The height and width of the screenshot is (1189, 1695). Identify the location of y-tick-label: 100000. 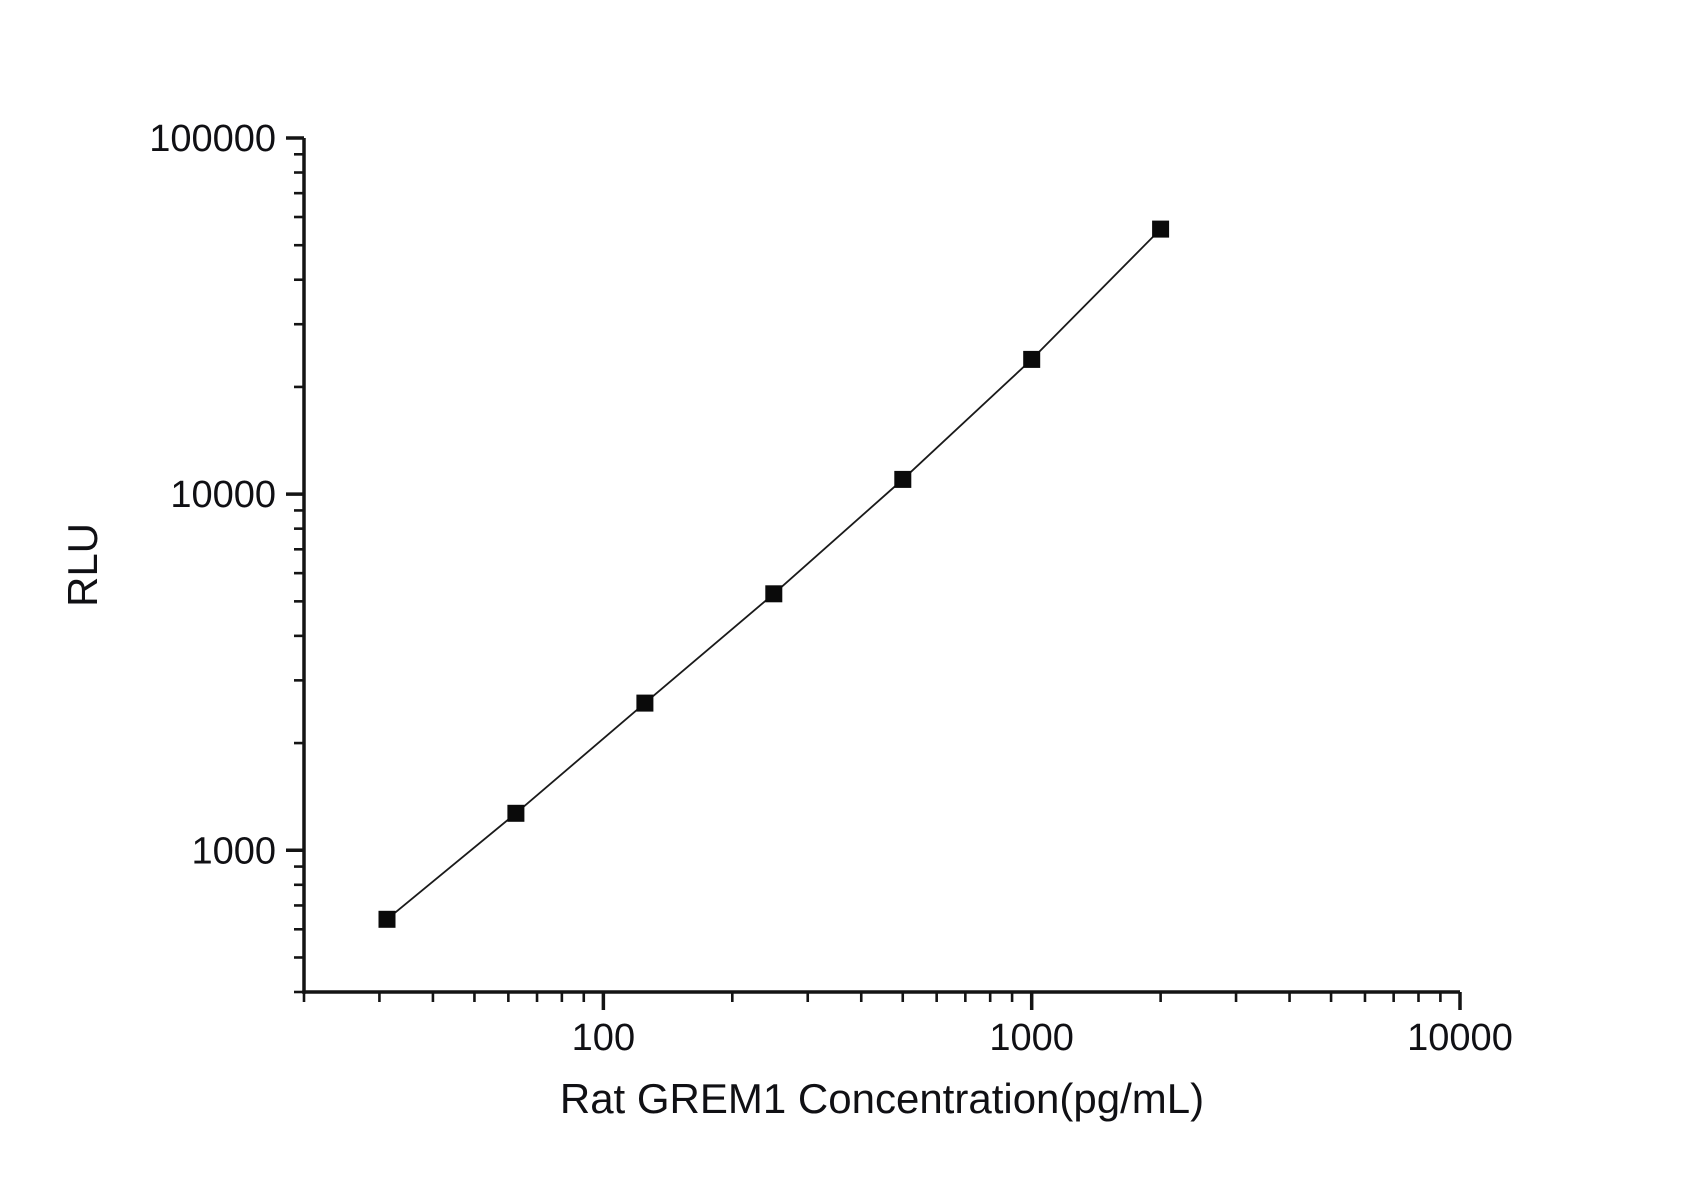
(212, 139).